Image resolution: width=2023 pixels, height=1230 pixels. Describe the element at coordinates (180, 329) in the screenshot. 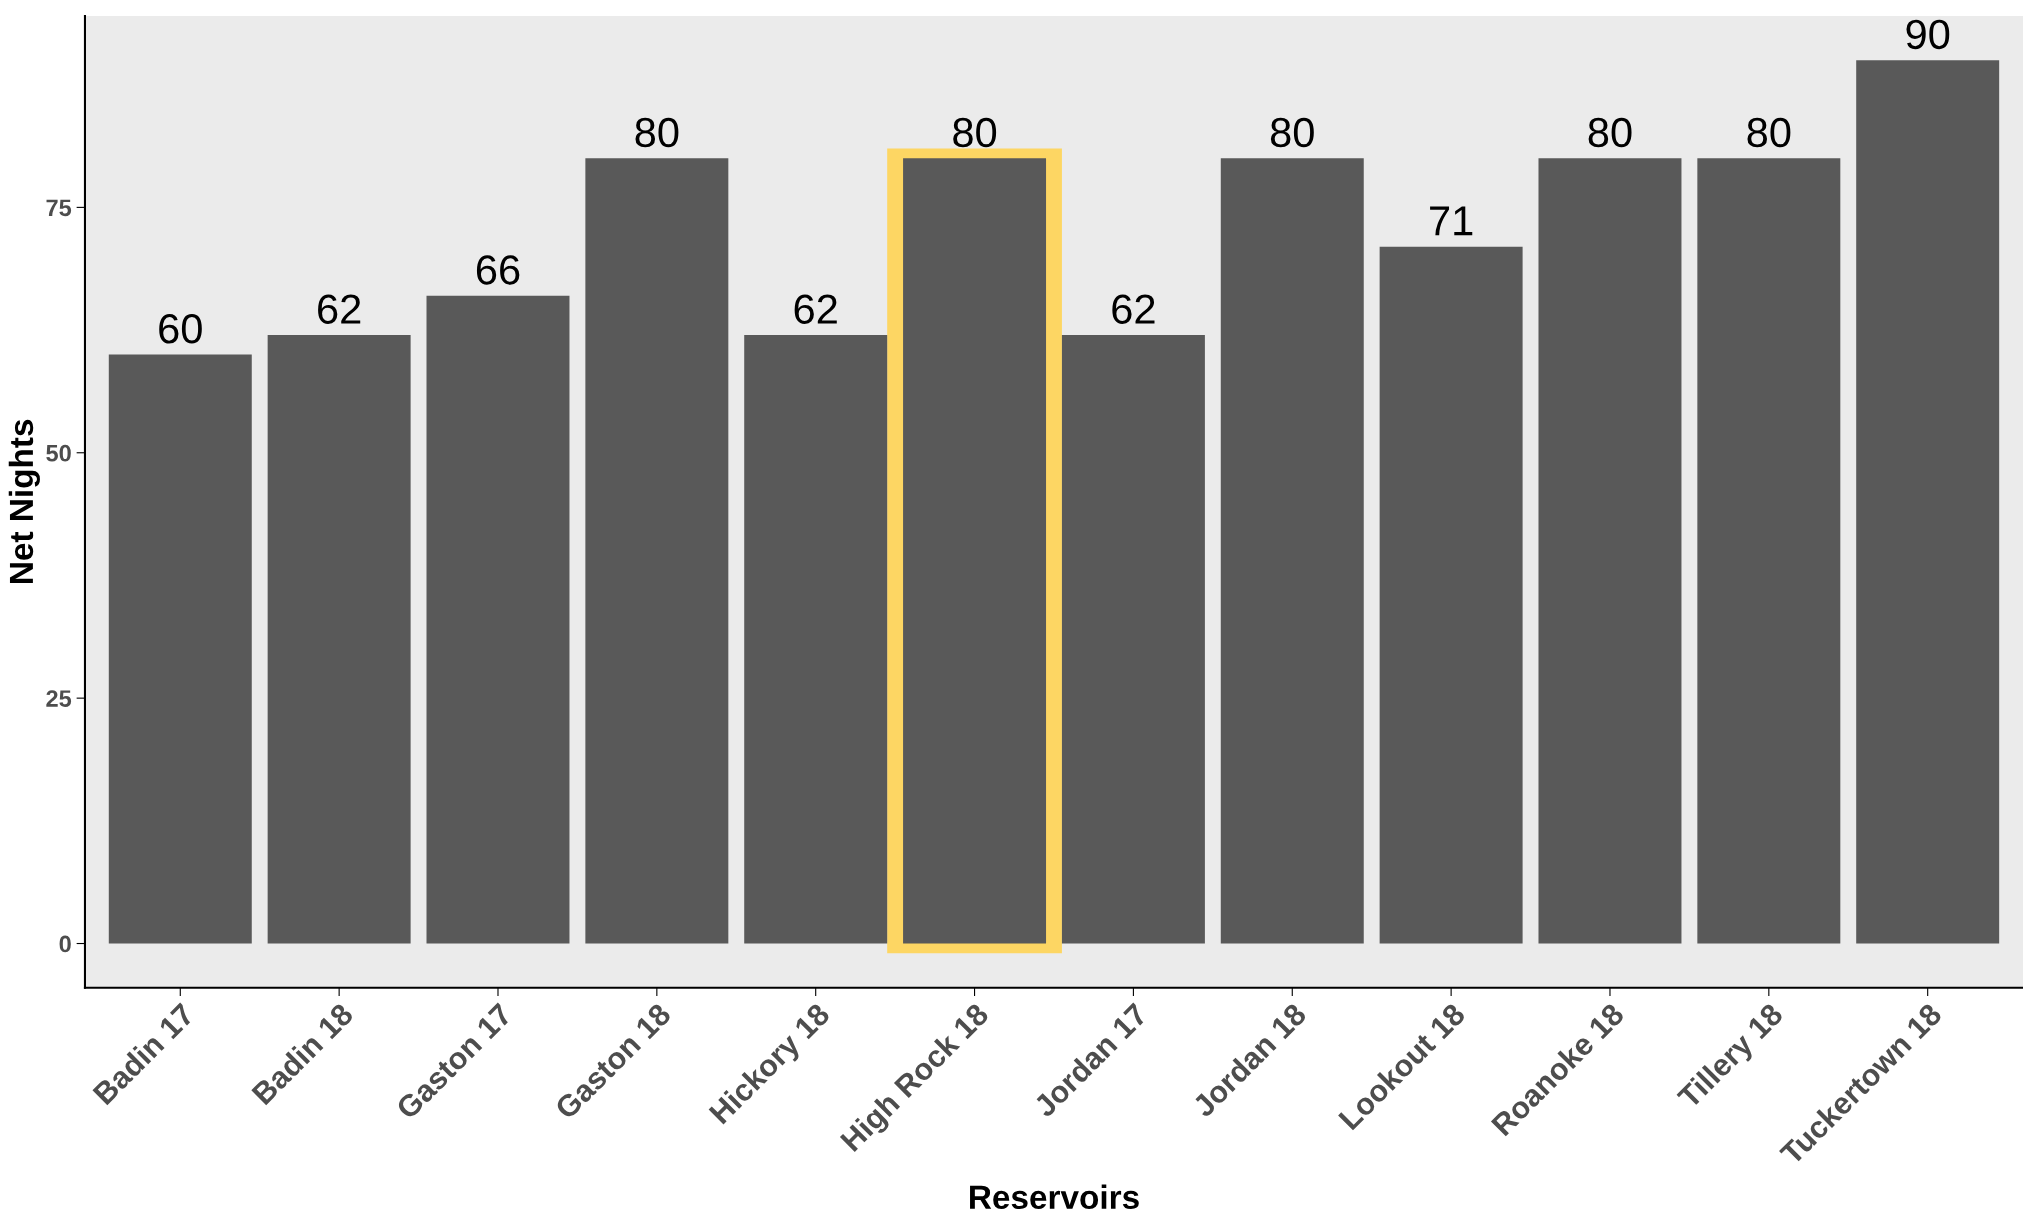

I see `data-label: 60` at that location.